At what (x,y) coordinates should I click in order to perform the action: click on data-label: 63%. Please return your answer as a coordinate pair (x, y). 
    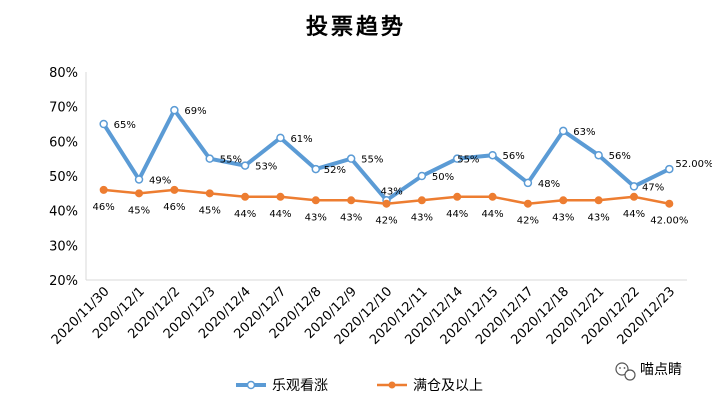
    Looking at the image, I should click on (584, 132).